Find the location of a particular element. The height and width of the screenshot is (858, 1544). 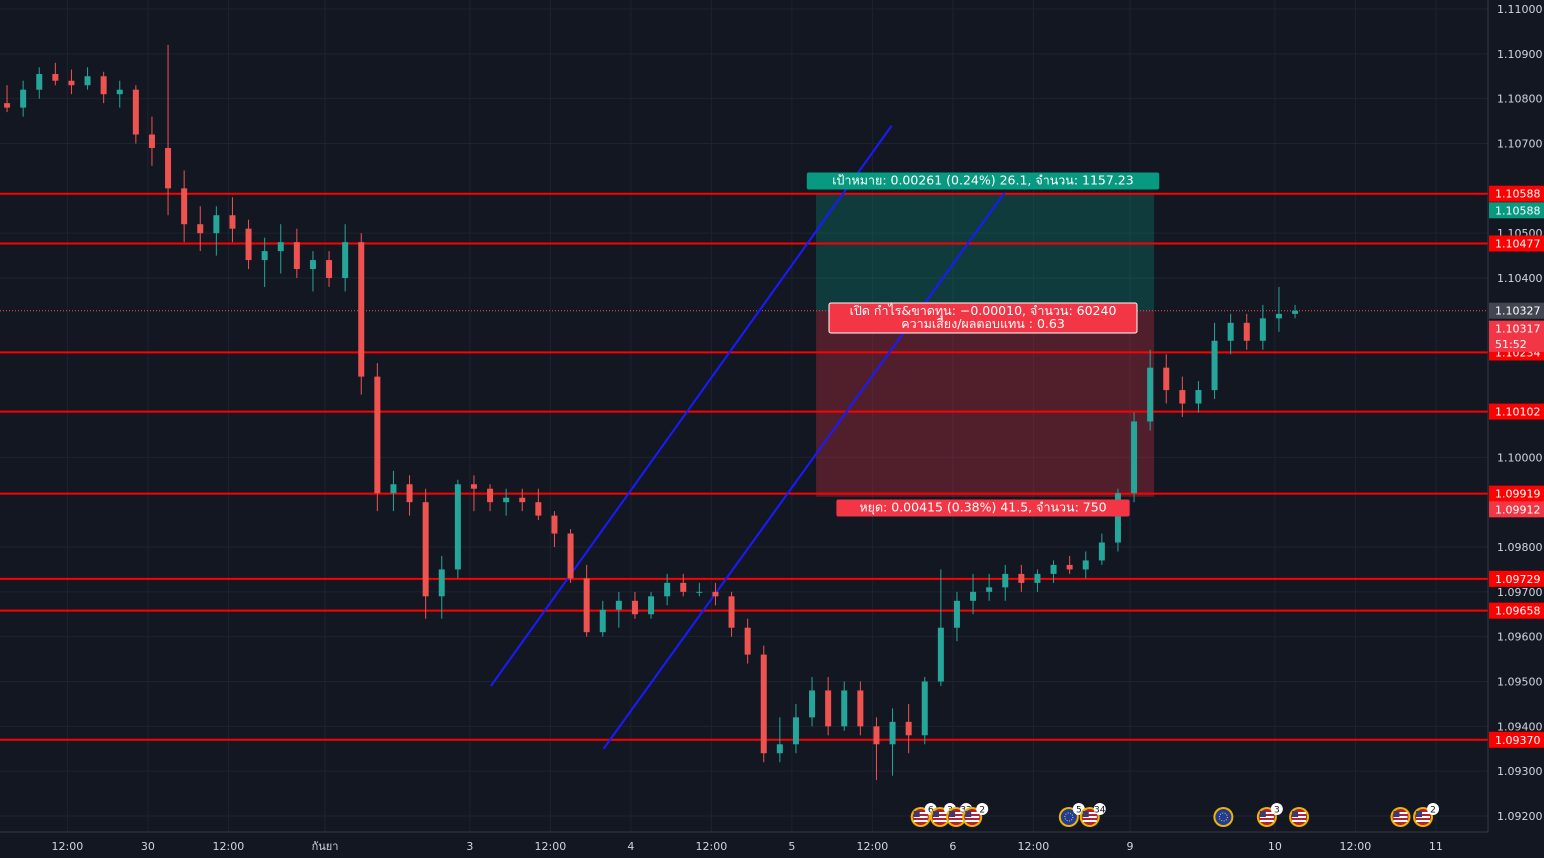

price-tag: 1.10317 is located at coordinates (1516, 328).